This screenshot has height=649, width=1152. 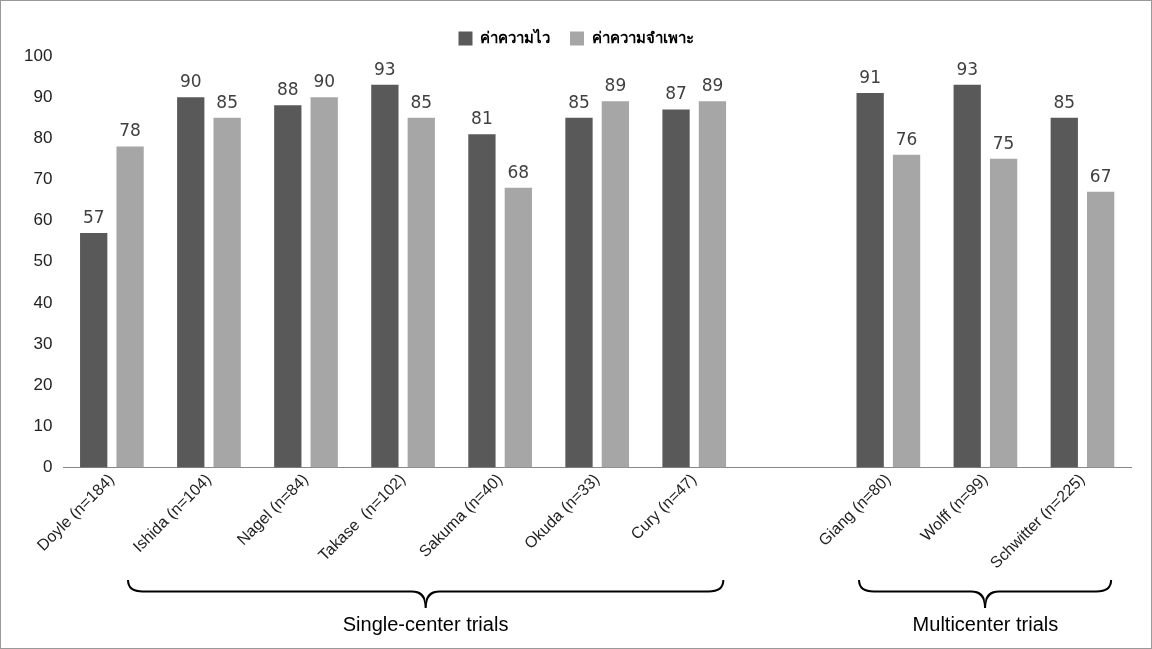 What do you see at coordinates (47, 467) in the screenshot?
I see `y-tick-label: 0` at bounding box center [47, 467].